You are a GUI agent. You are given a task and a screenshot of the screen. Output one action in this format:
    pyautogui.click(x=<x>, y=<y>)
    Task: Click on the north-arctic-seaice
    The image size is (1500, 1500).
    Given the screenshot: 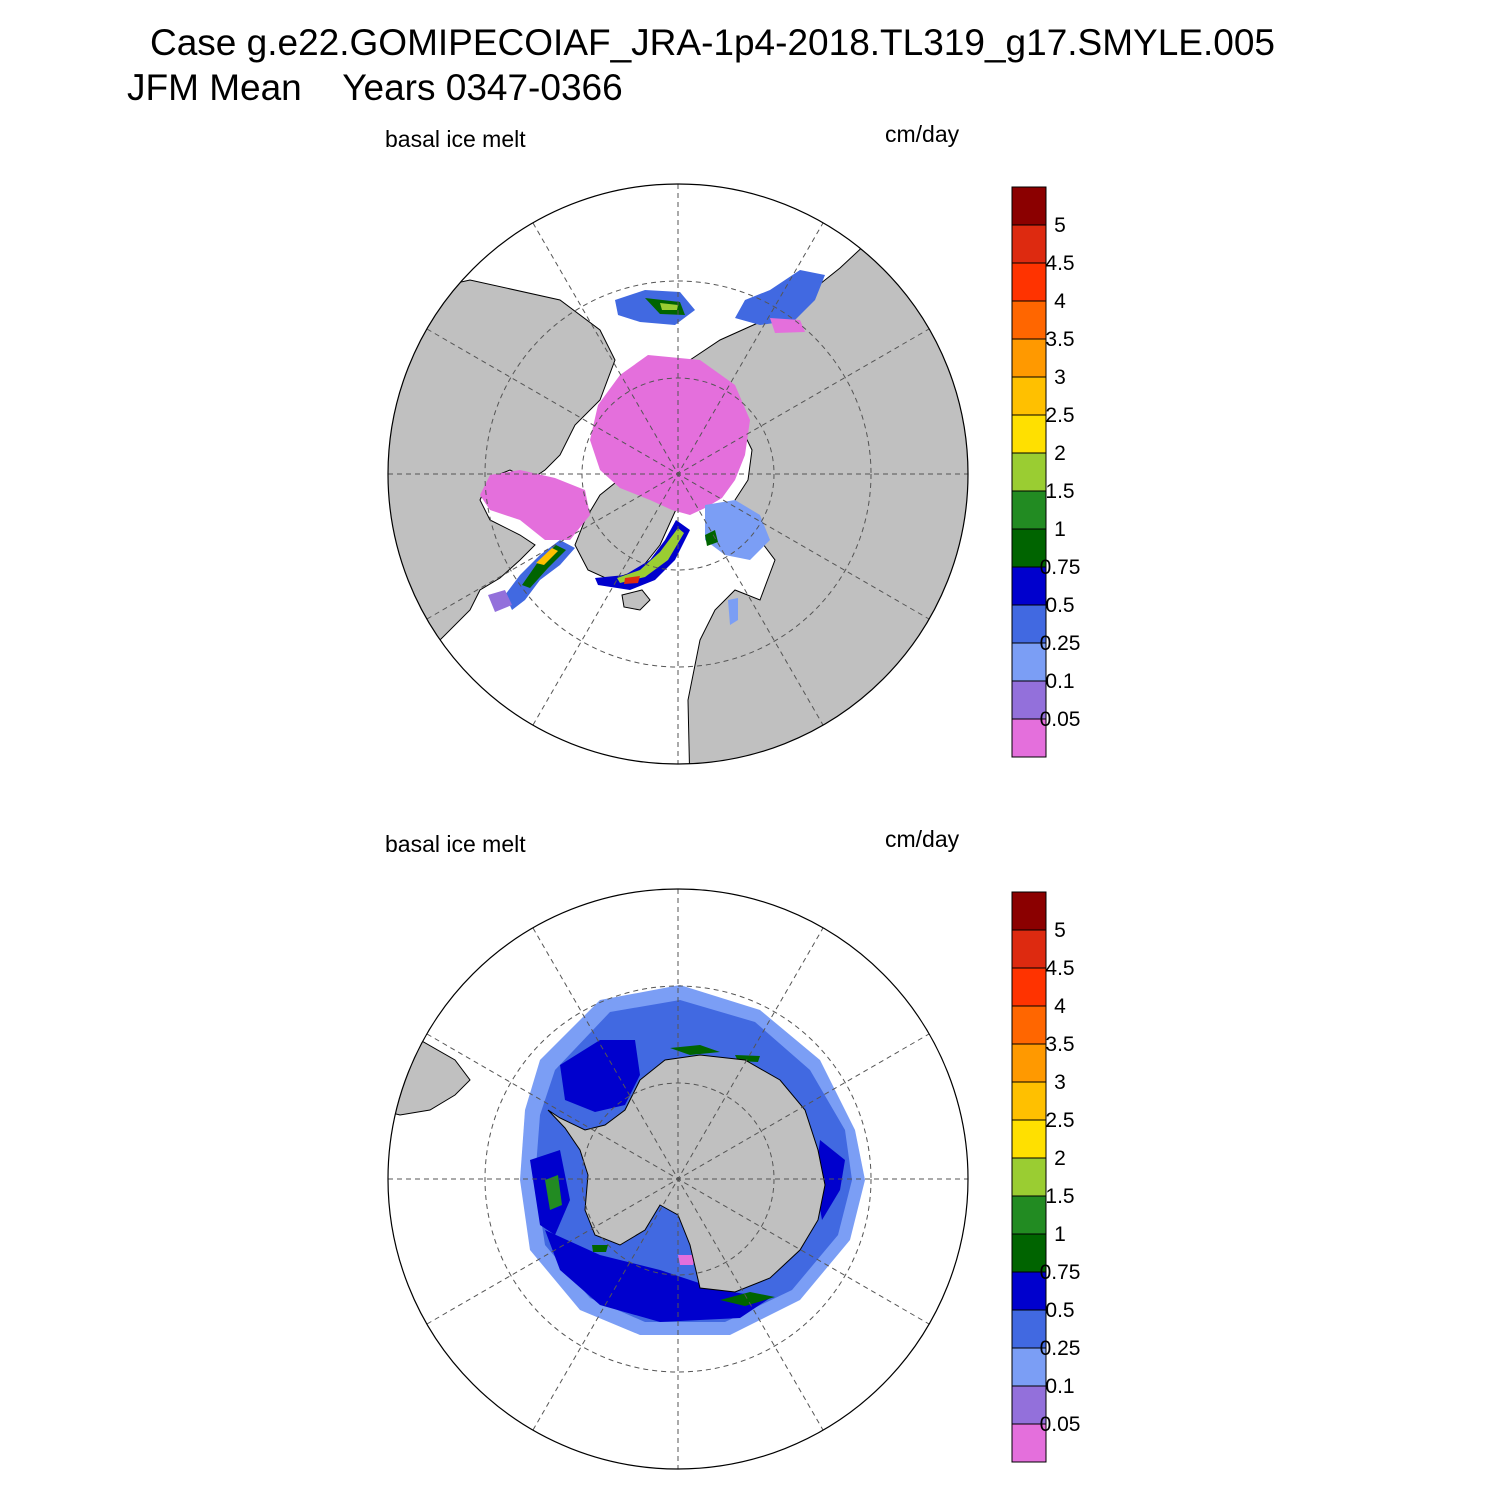 What is the action you would take?
    pyautogui.click(x=670, y=435)
    